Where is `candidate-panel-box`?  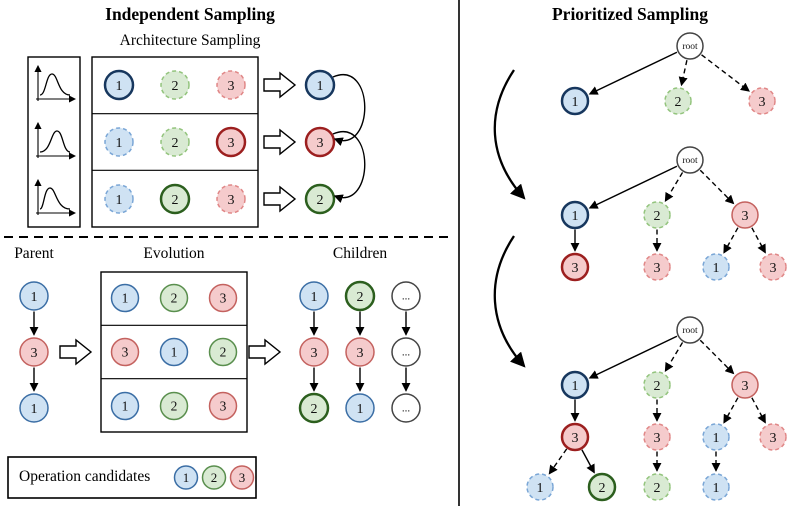
candidate-panel-box is located at coordinates (175, 142).